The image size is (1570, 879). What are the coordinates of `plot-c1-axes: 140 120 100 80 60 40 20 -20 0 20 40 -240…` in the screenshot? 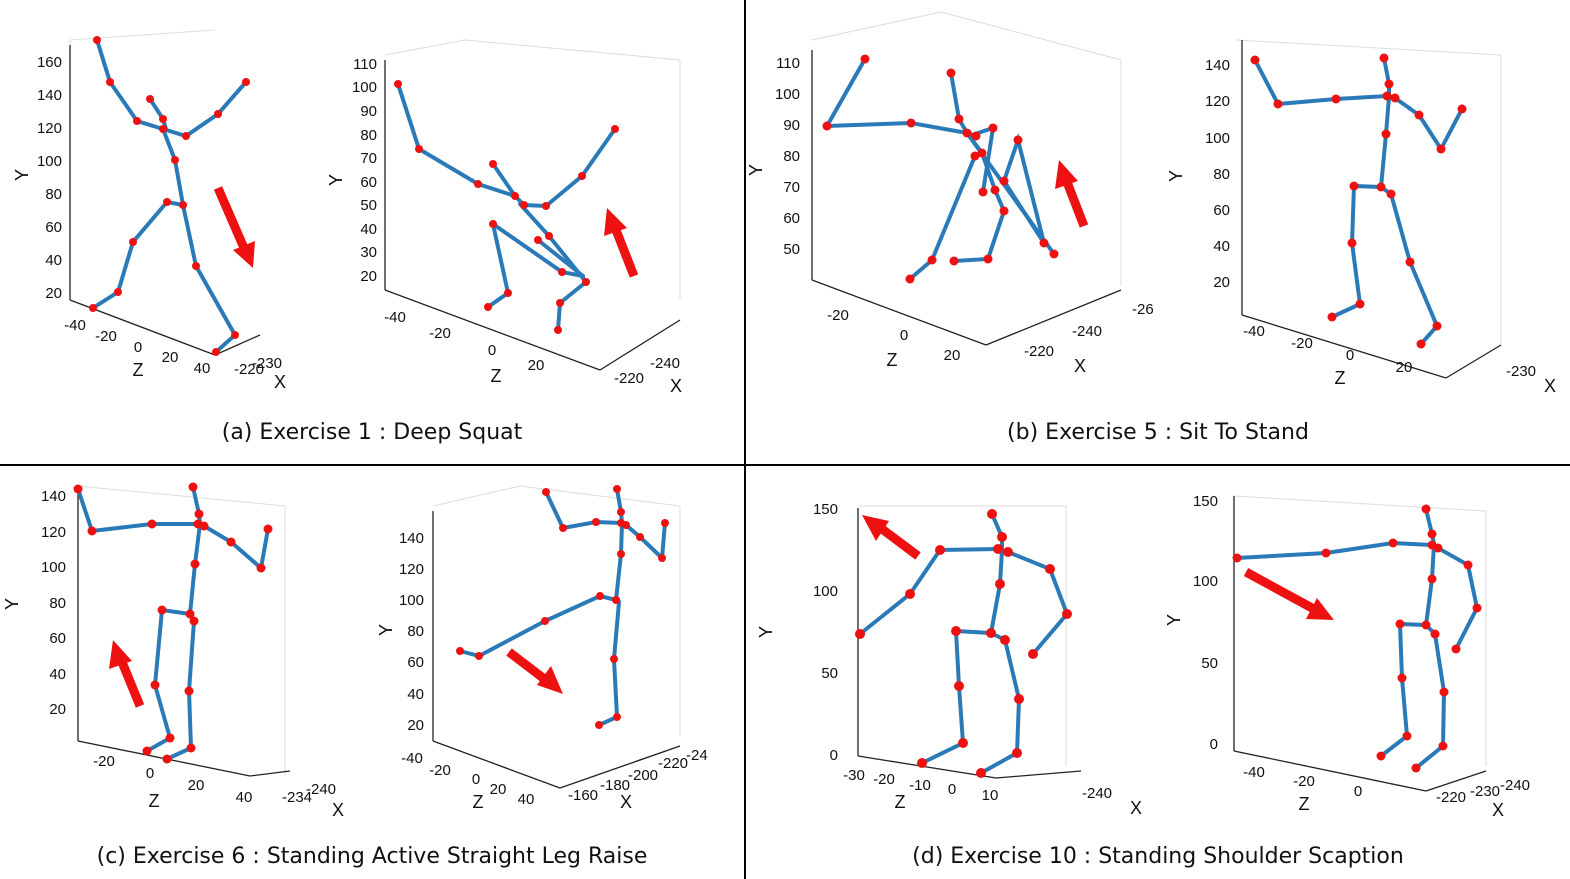 It's located at (173, 652).